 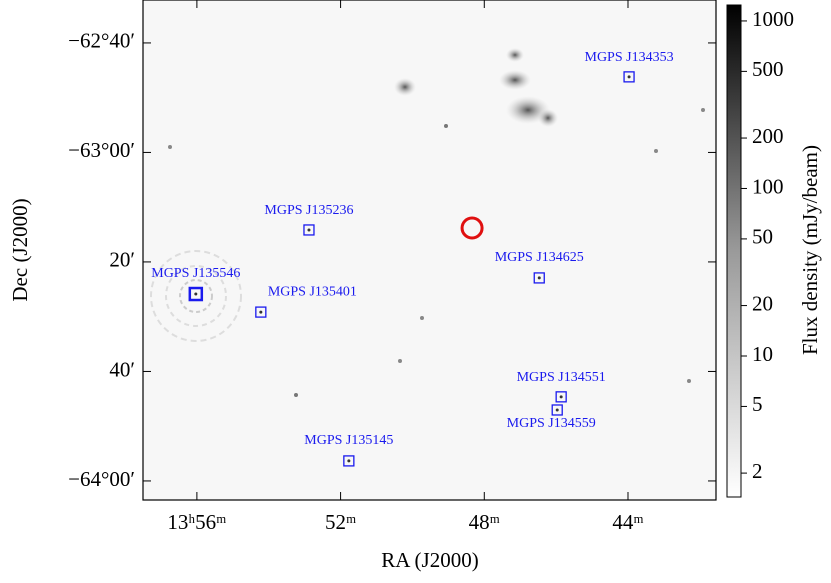 What do you see at coordinates (762, 303) in the screenshot?
I see `colorbar-tick-label: 20` at bounding box center [762, 303].